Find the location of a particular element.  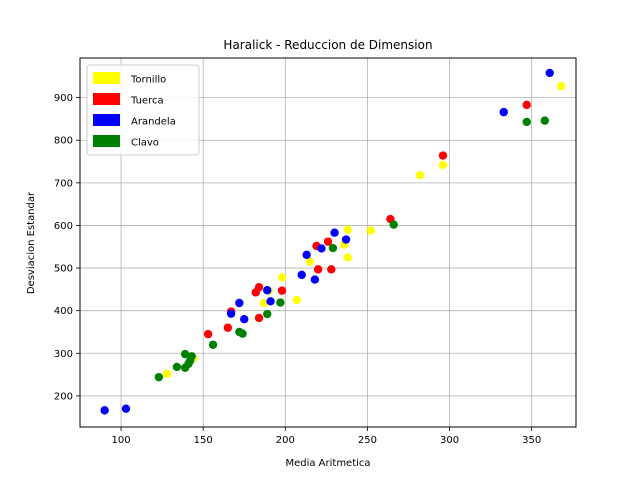

y-tick-label: 900 is located at coordinates (63, 98).